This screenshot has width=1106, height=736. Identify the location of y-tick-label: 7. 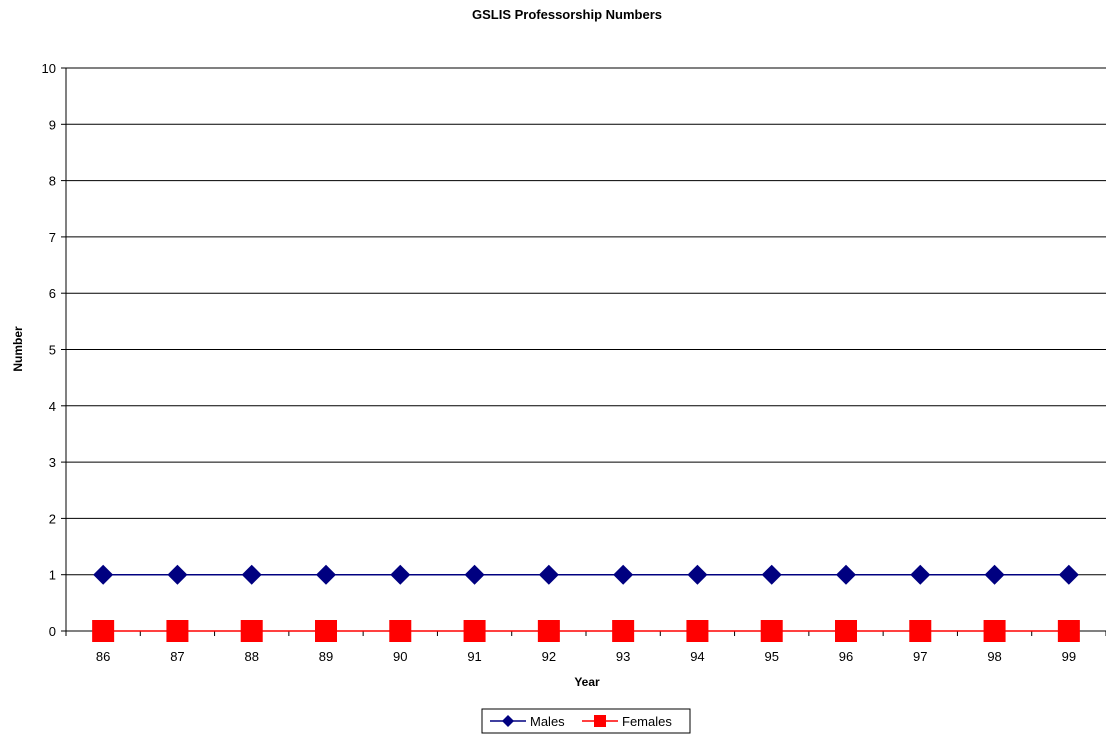
(52, 237).